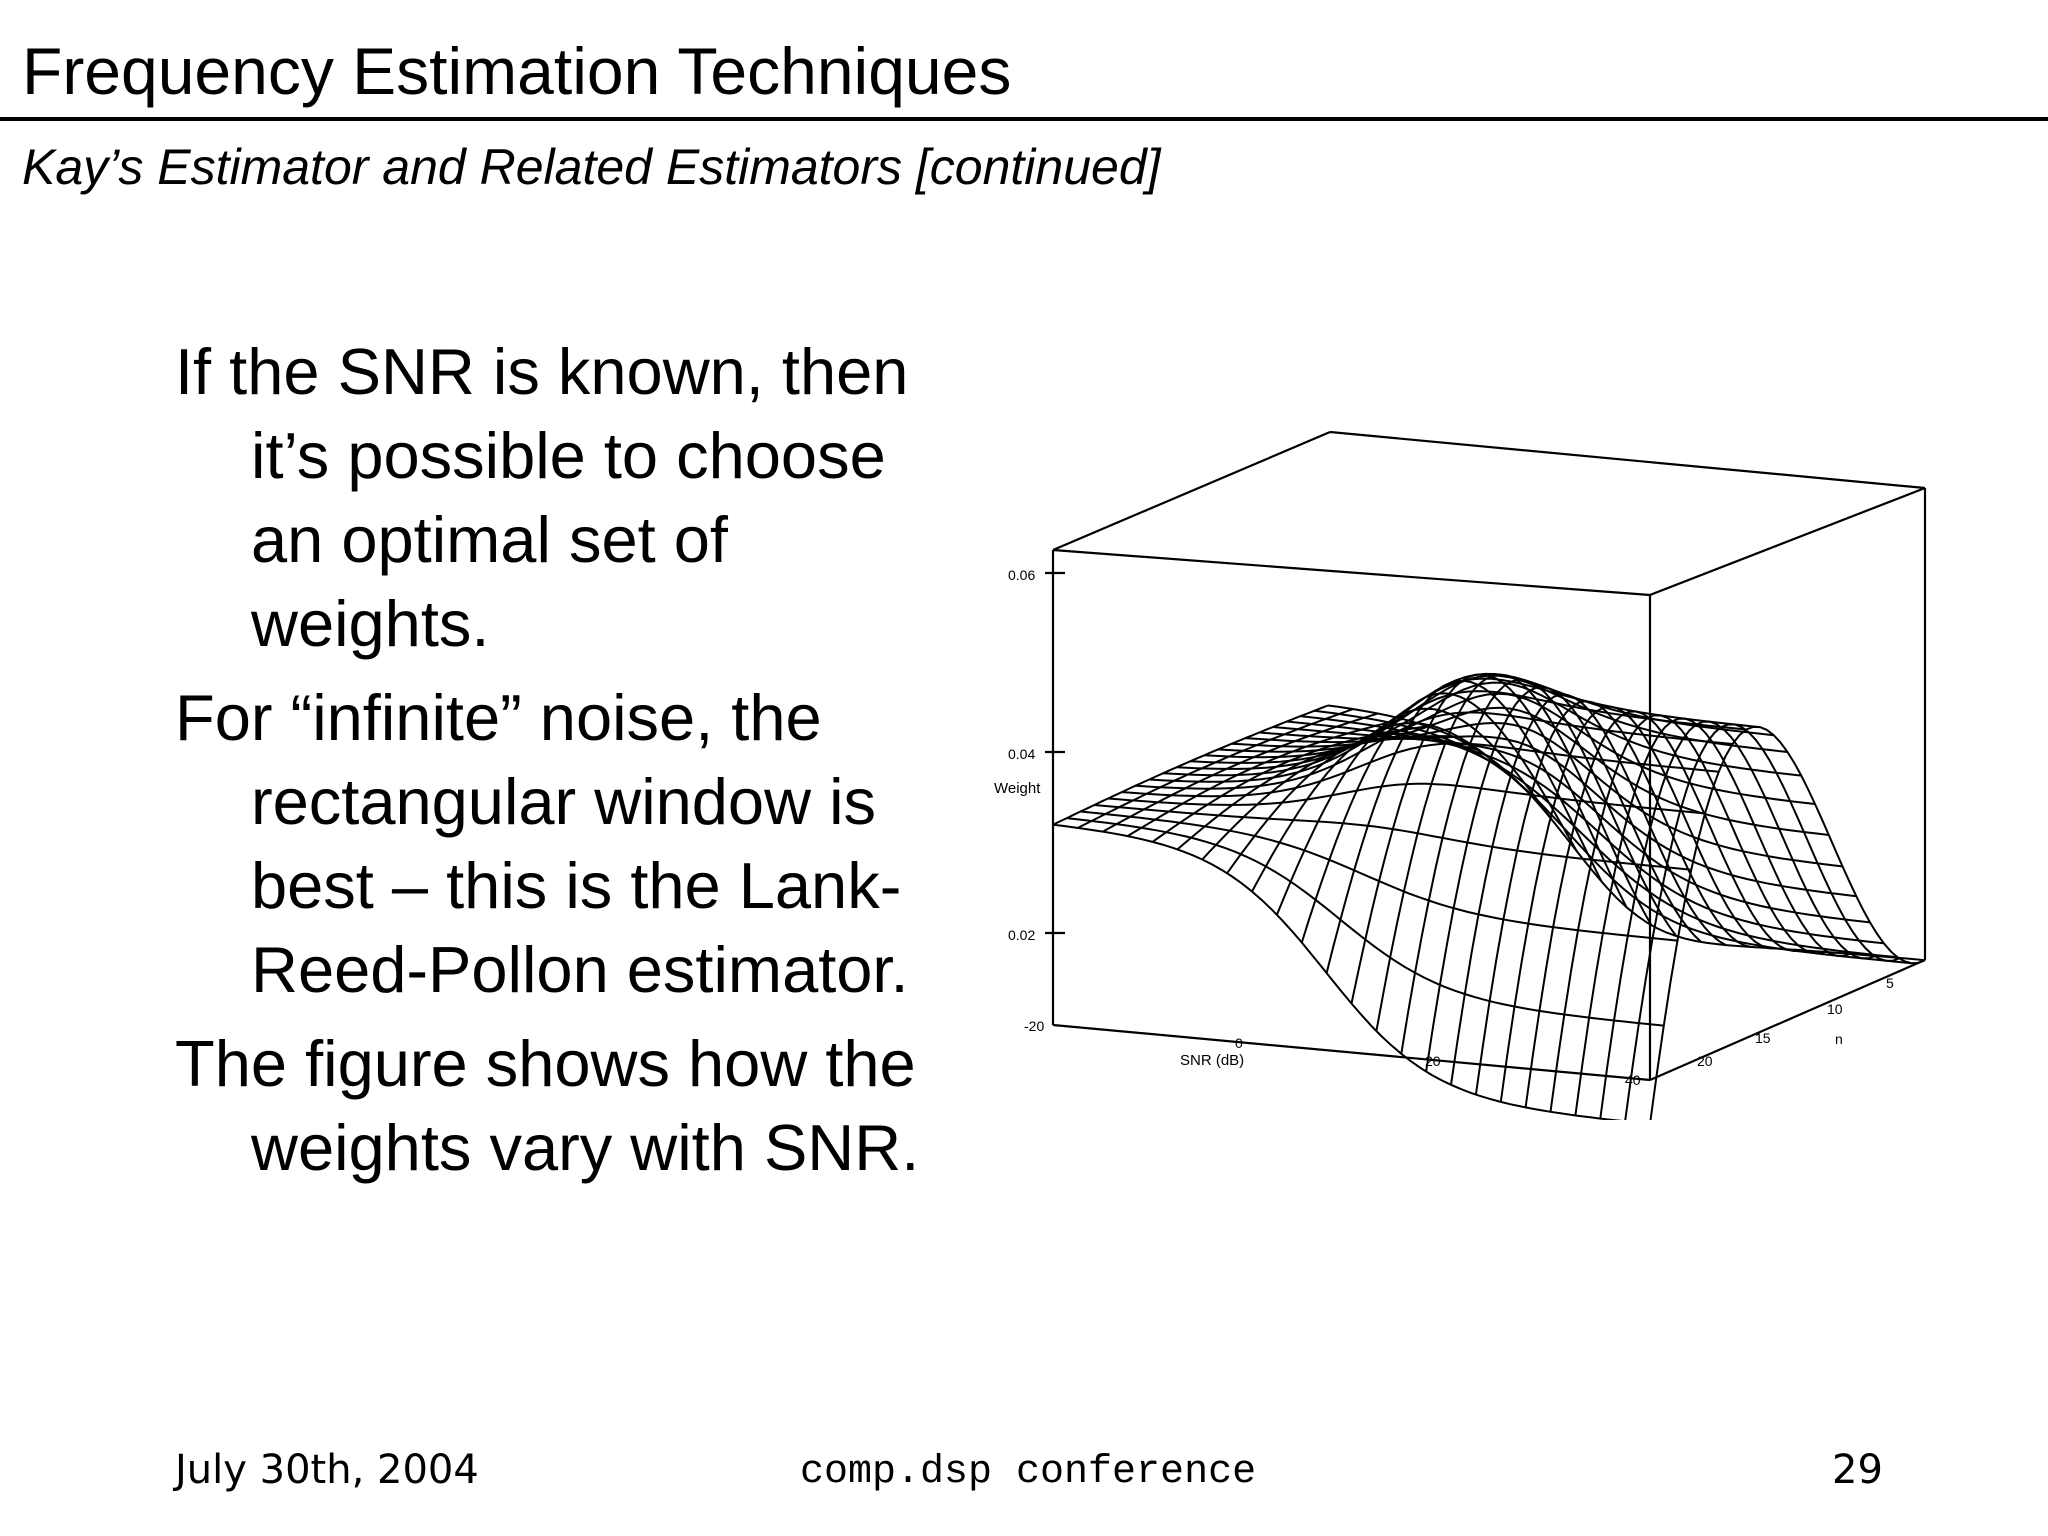 The width and height of the screenshot is (2048, 1536). I want to click on title-divider, so click(1024, 119).